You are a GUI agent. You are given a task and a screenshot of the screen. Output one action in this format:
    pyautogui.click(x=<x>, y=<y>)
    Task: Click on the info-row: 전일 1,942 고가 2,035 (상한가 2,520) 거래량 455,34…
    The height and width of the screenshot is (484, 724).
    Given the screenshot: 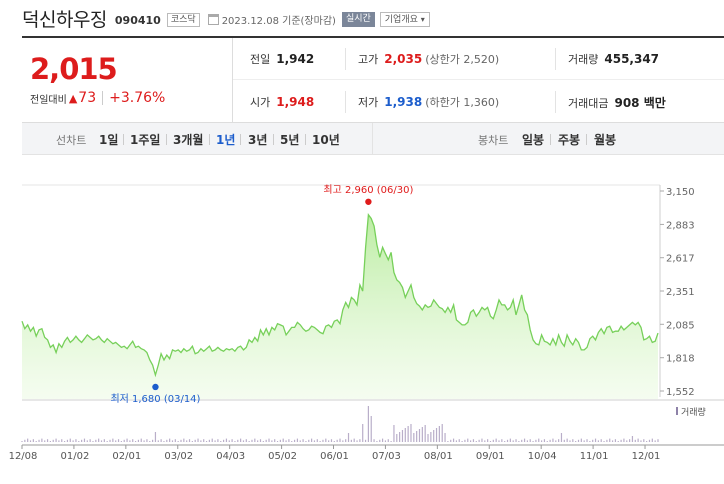 What is the action you would take?
    pyautogui.click(x=478, y=59)
    